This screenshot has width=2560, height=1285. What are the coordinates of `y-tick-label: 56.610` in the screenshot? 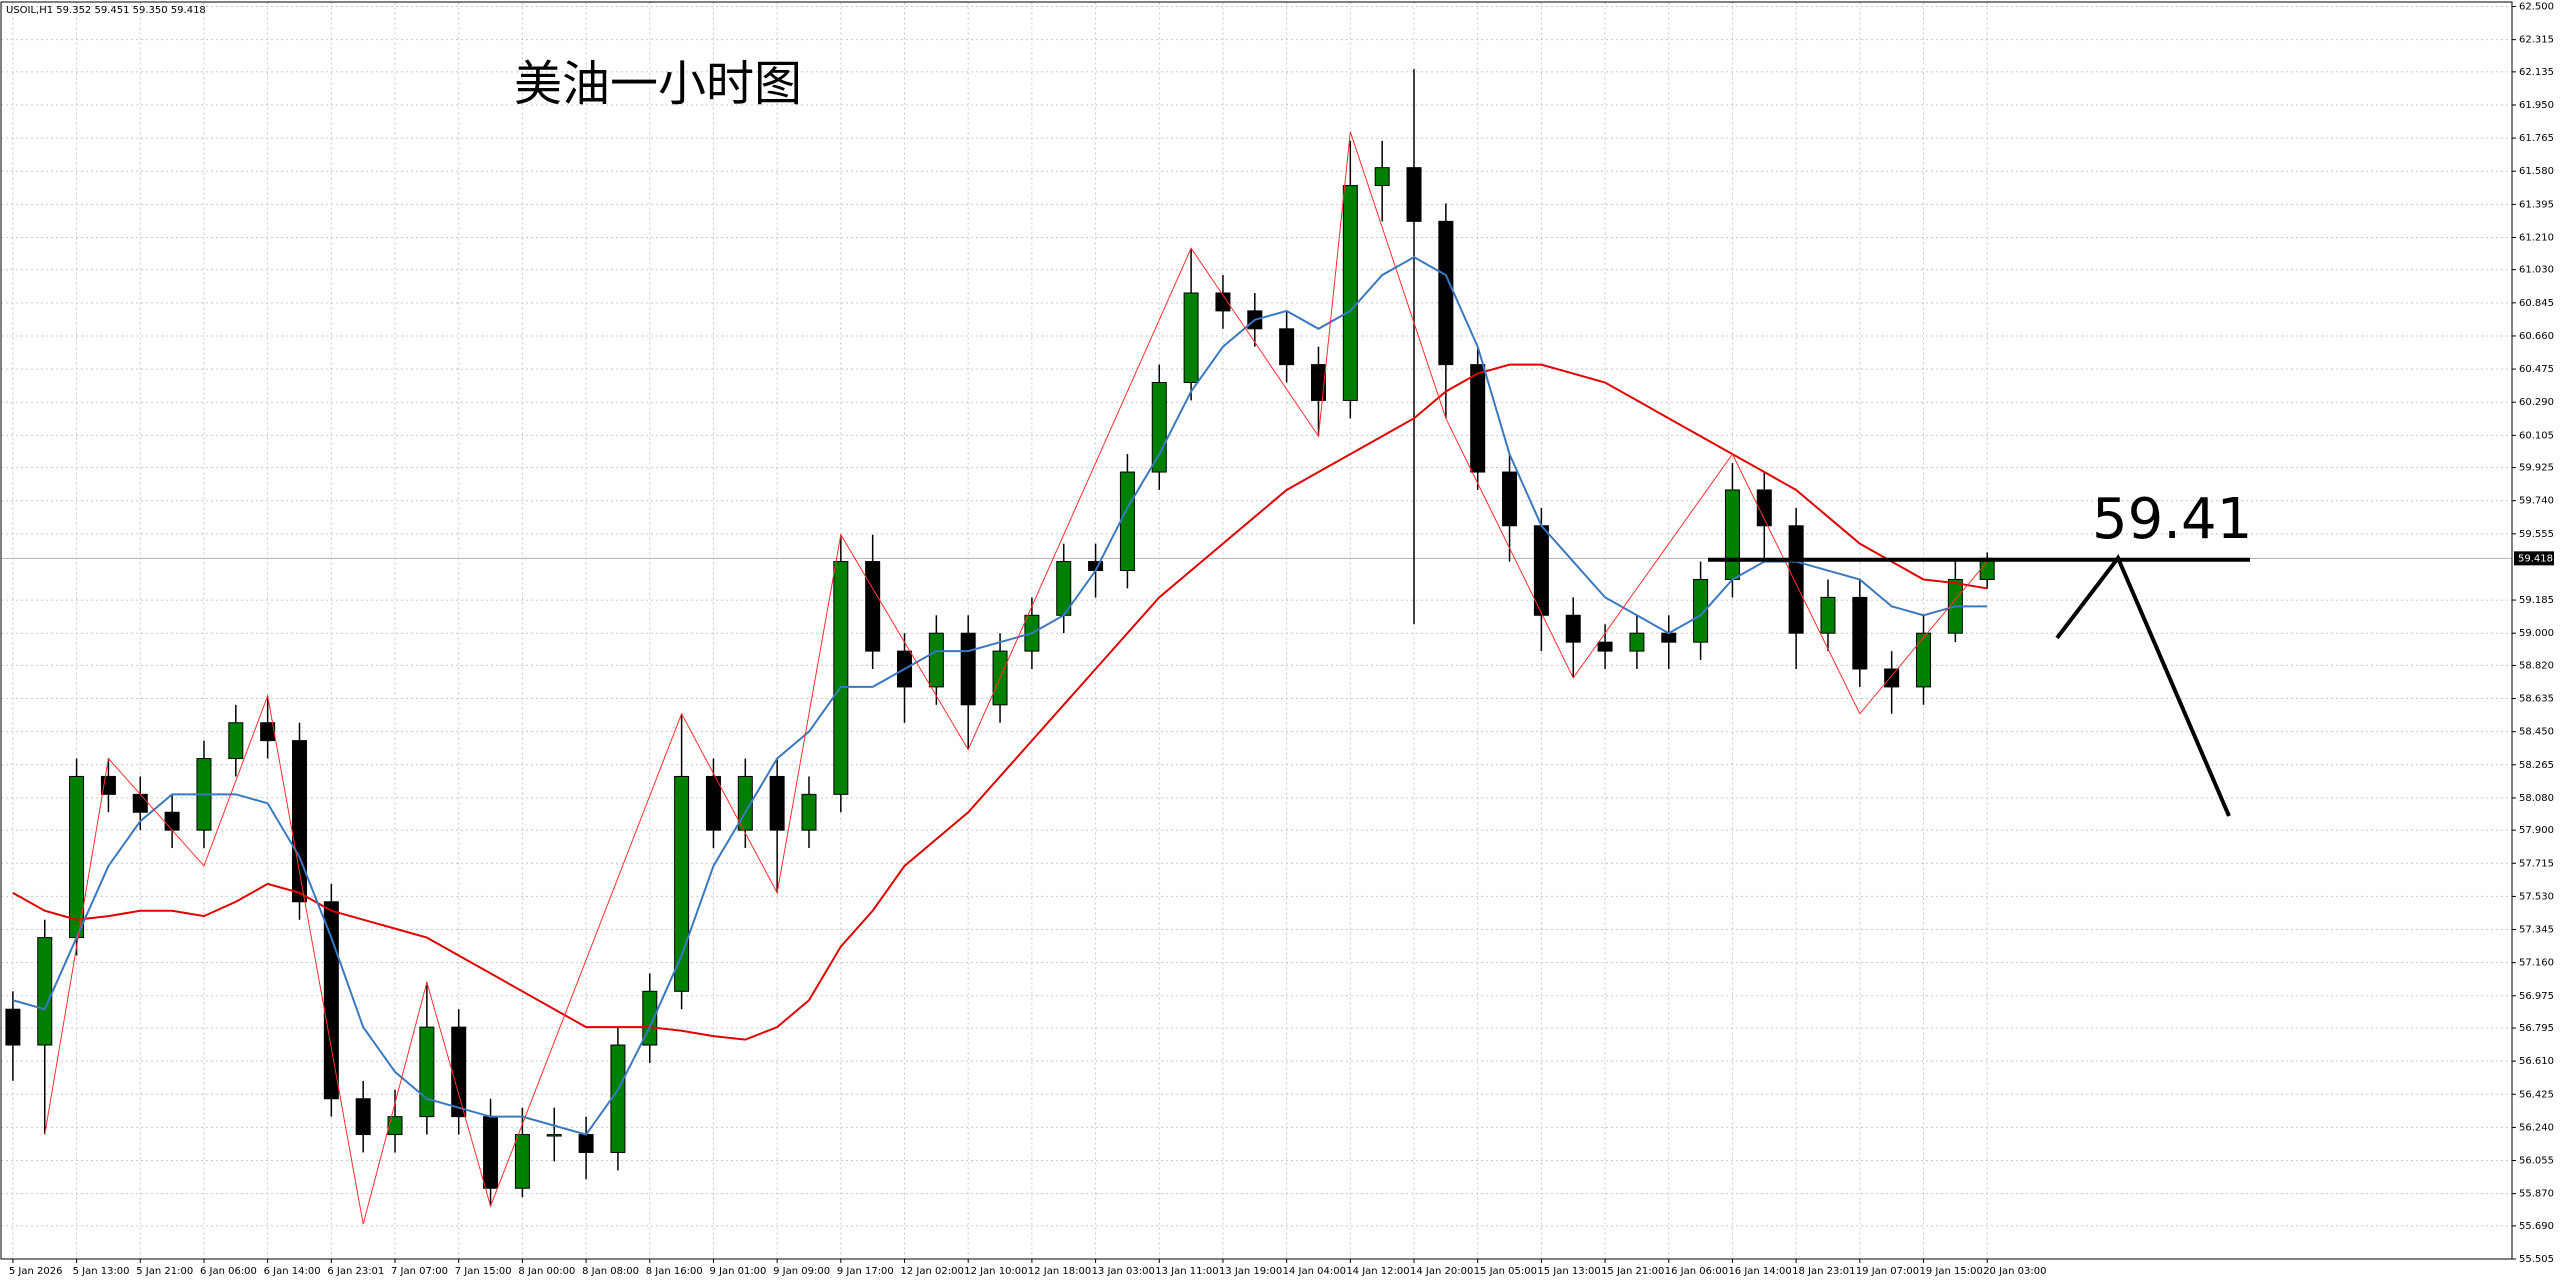 It's located at (2536, 1061).